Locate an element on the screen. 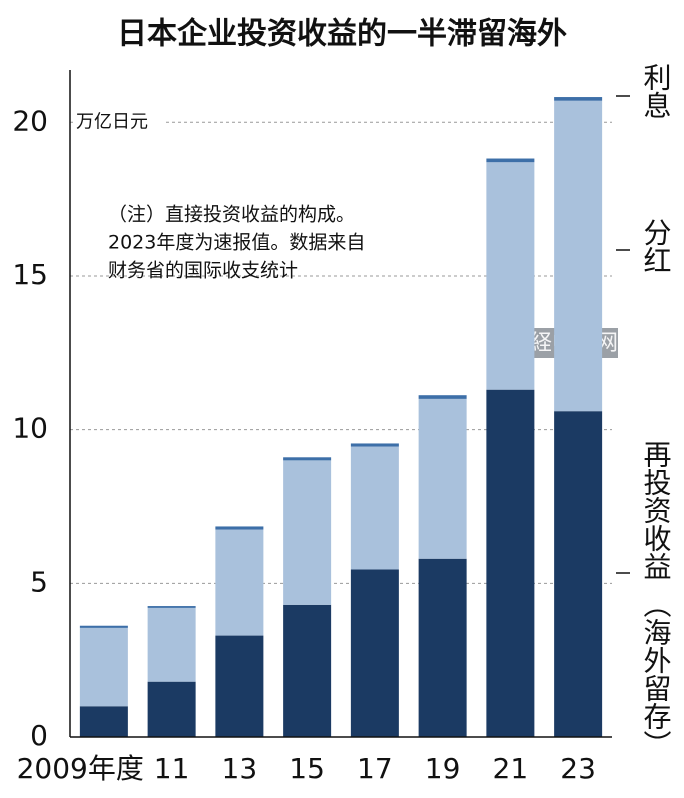 This screenshot has height=798, width=684. y-tick-label: 20 is located at coordinates (30, 120).